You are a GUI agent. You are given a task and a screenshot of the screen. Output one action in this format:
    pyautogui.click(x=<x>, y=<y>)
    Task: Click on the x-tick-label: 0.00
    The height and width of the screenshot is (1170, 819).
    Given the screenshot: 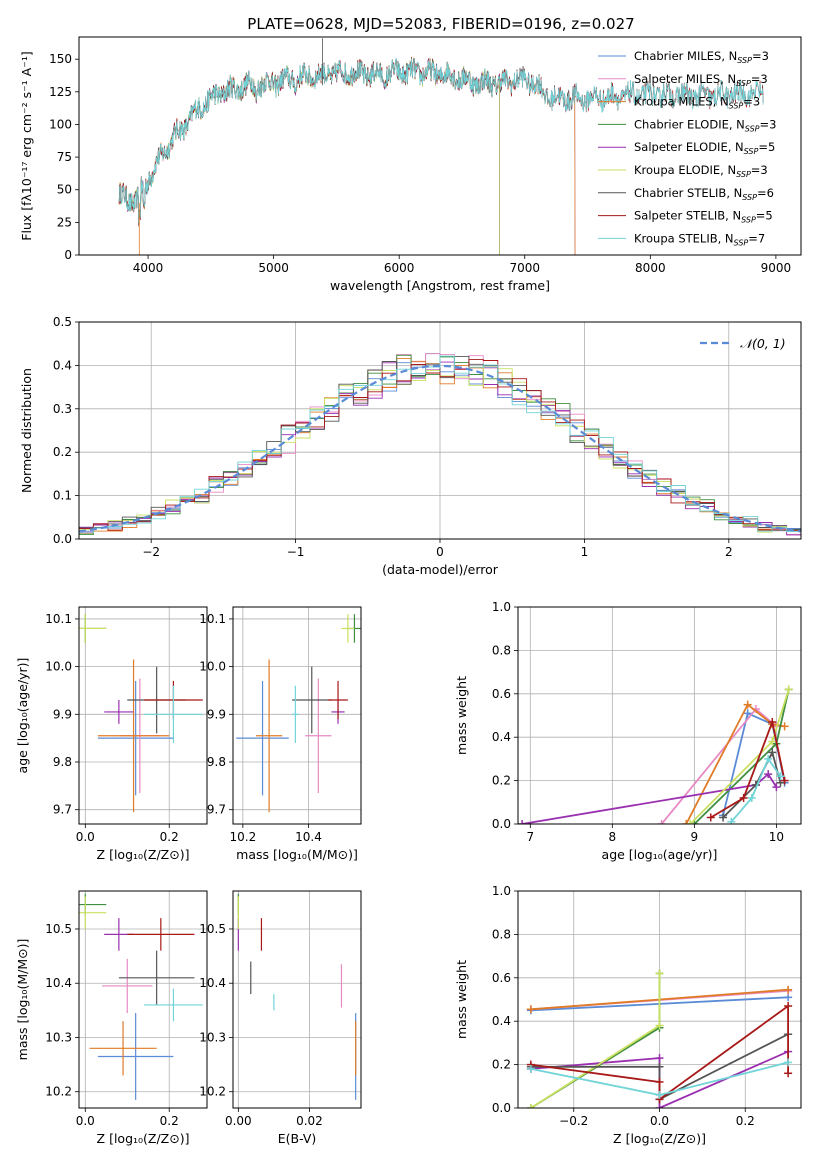 What is the action you would take?
    pyautogui.click(x=238, y=1121)
    